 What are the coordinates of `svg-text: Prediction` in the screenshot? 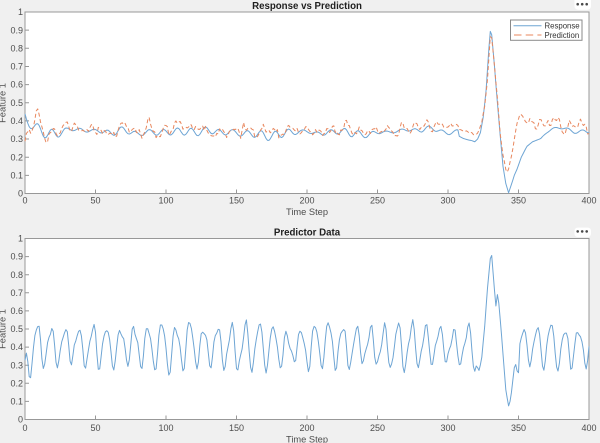 It's located at (562, 35).